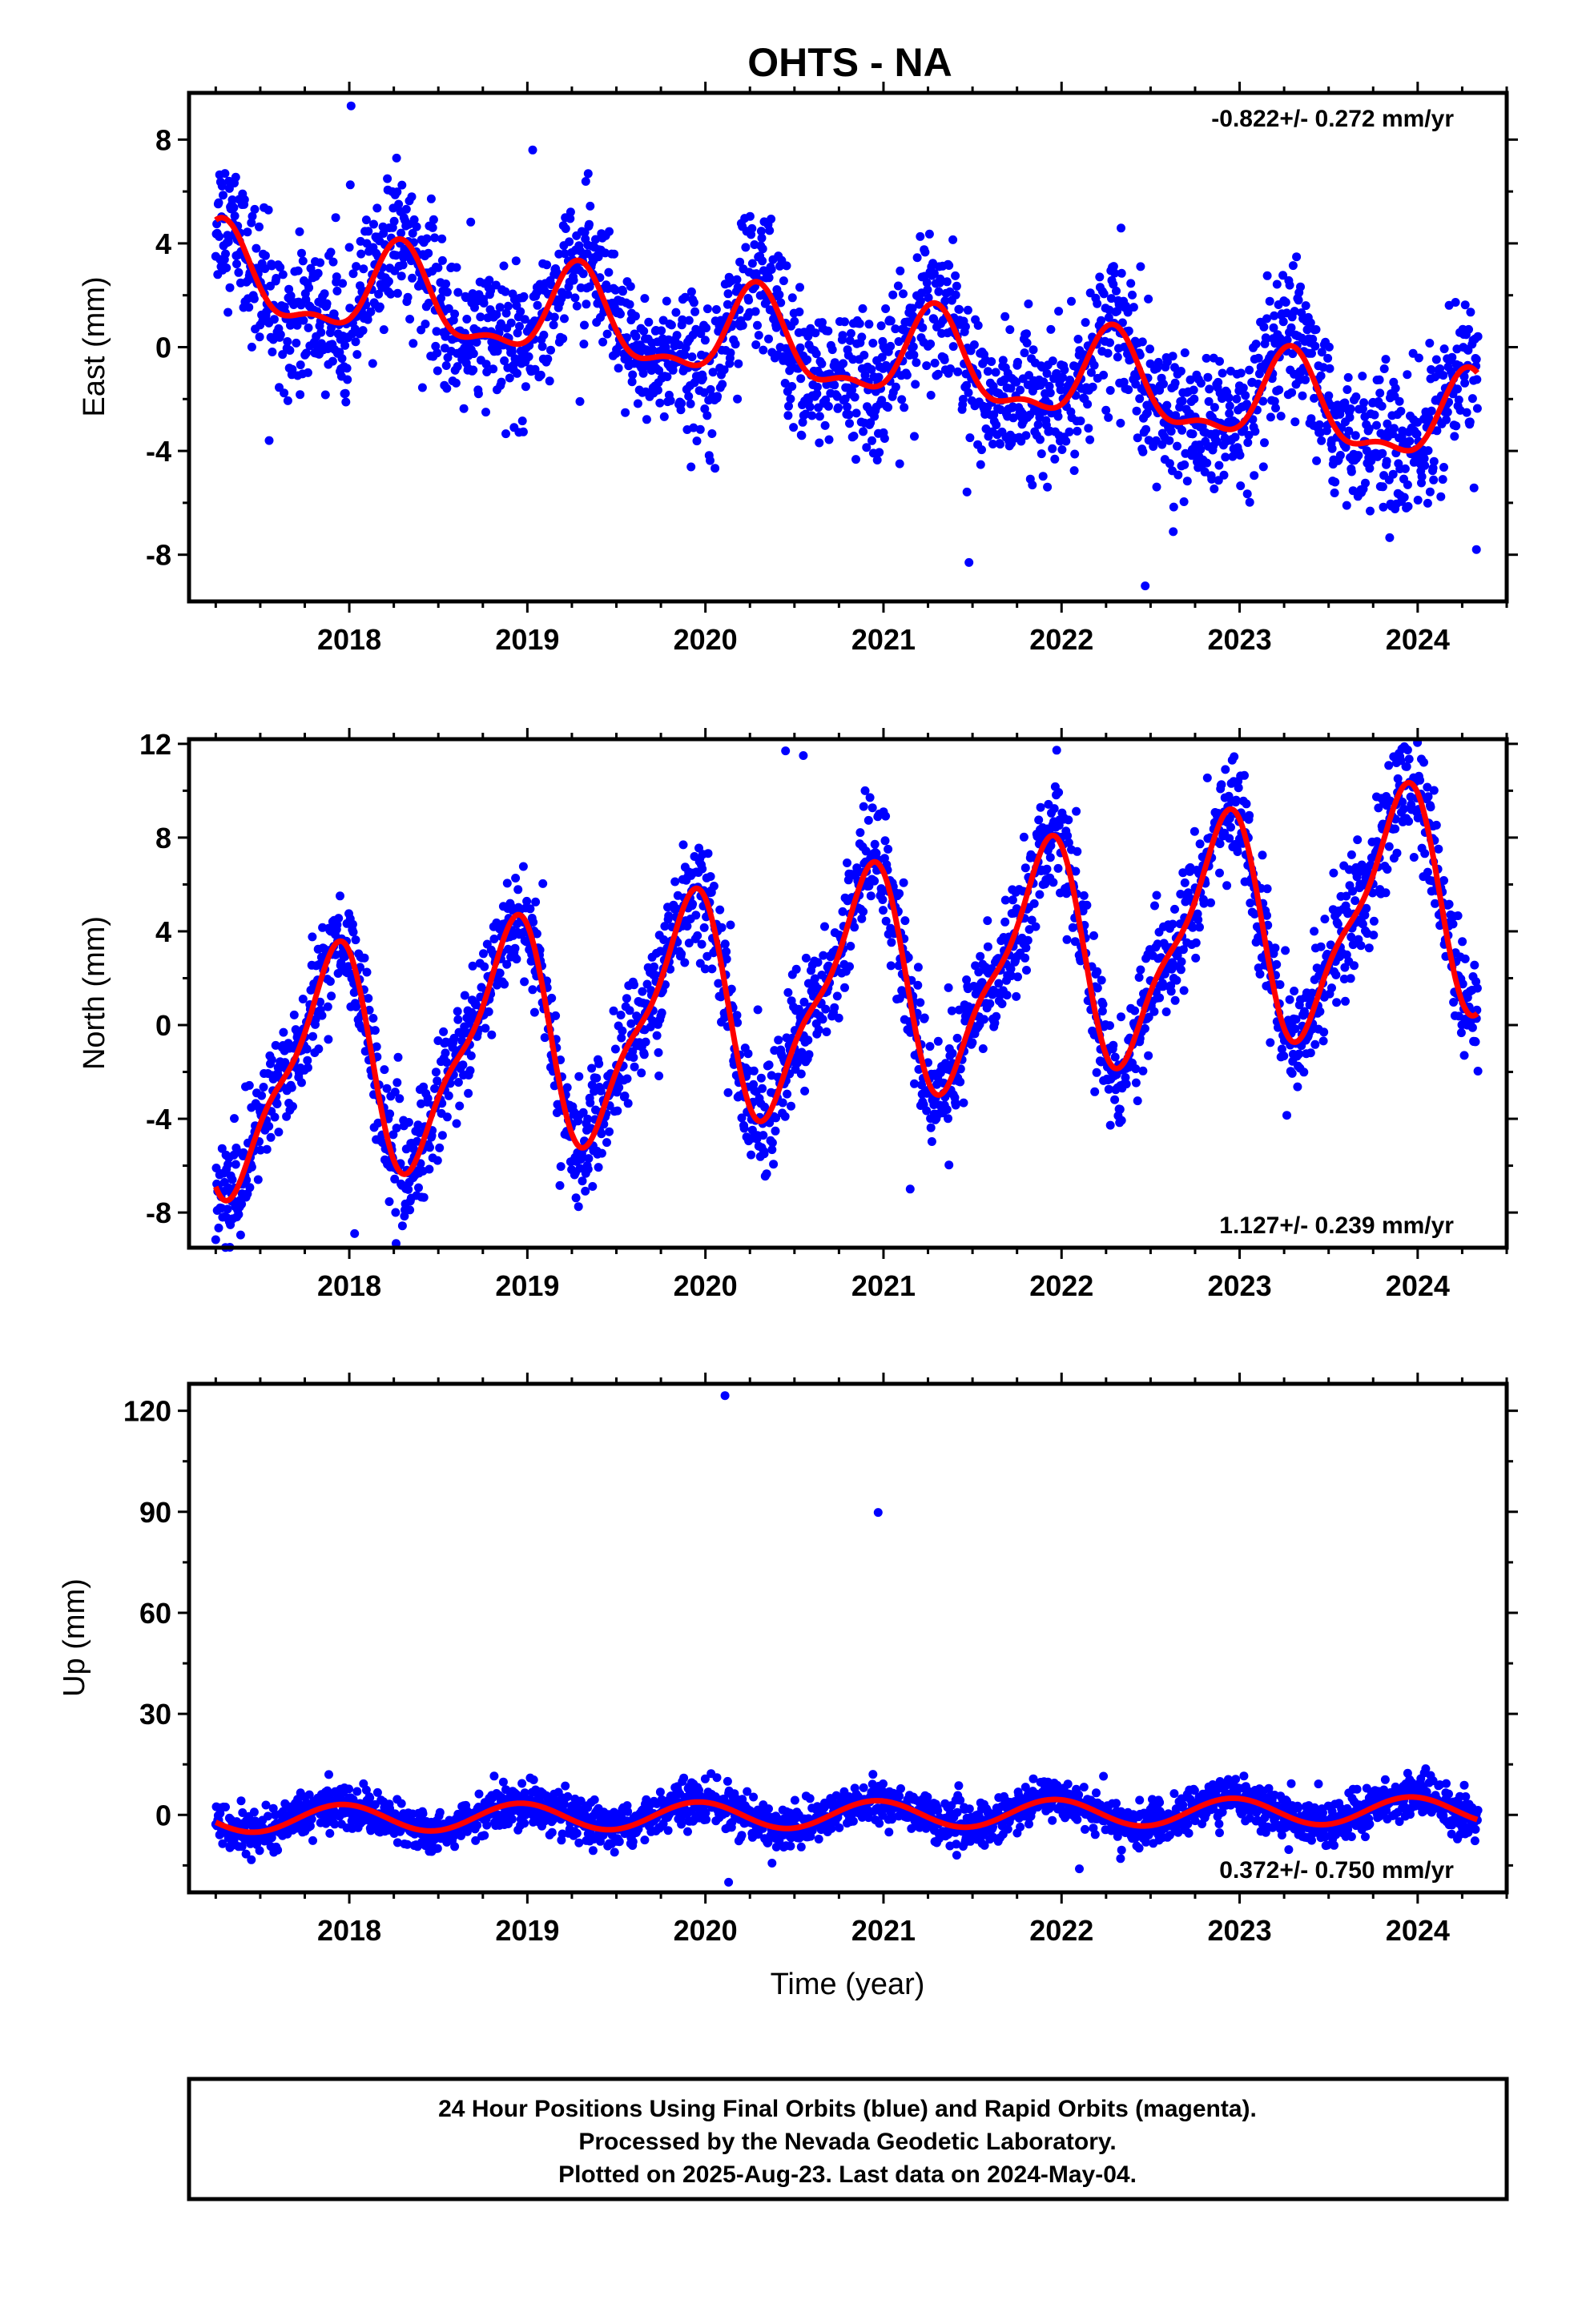 The width and height of the screenshot is (1582, 2324). Describe the element at coordinates (786, 751) in the screenshot. I see `outlier-point` at that location.